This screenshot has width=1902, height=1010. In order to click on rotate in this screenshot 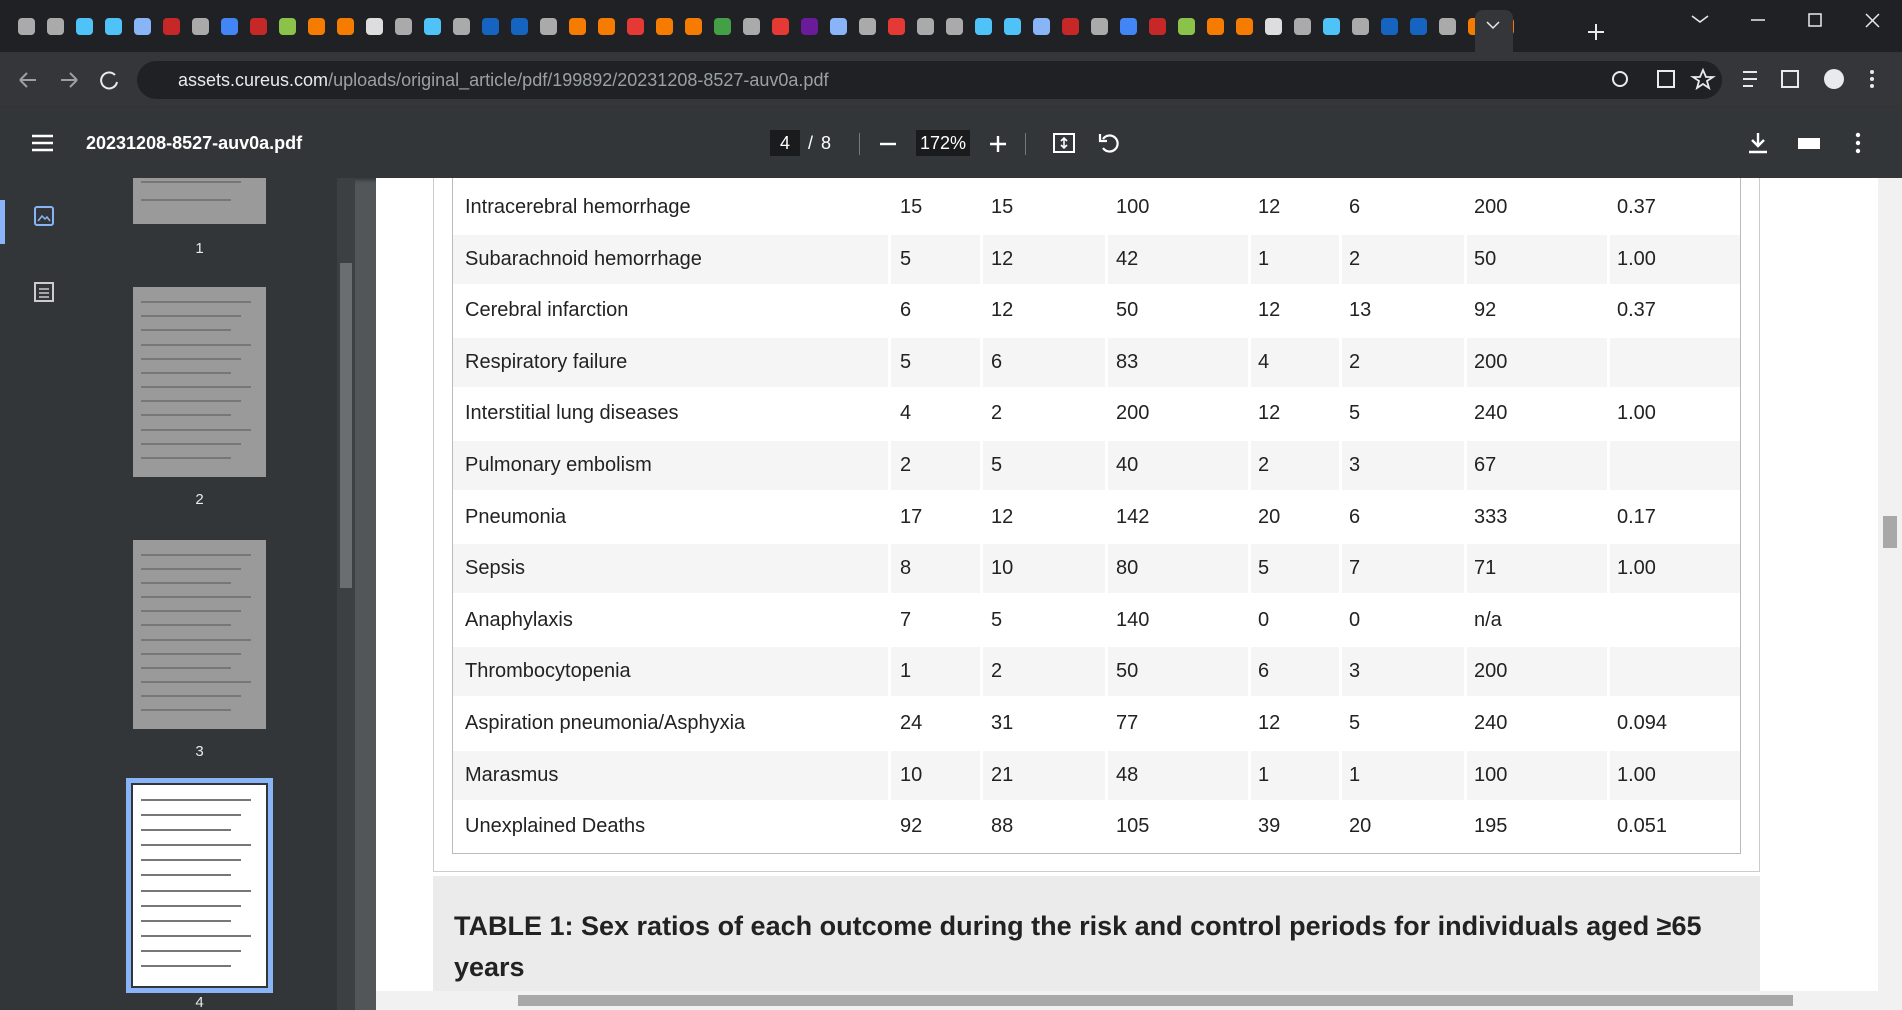, I will do `click(1109, 143)`.